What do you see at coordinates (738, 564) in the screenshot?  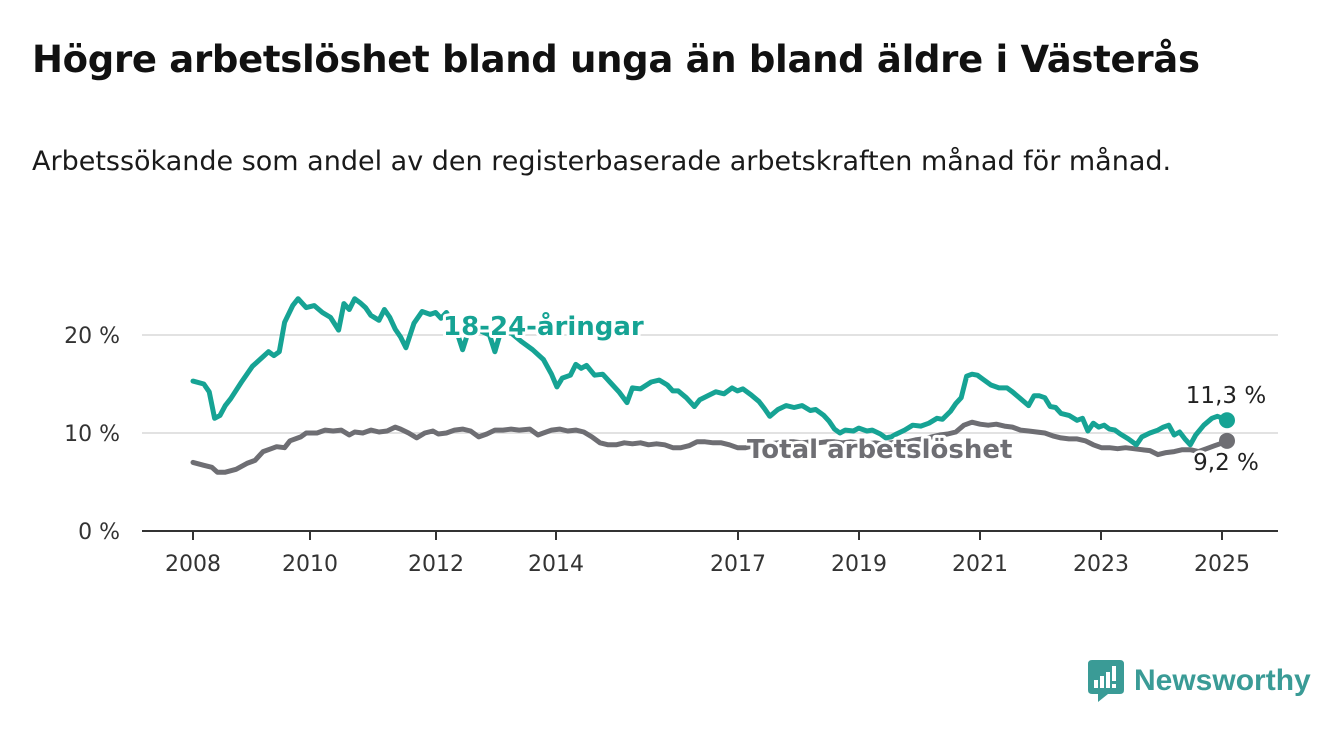 I see `x-tick-label: 2017` at bounding box center [738, 564].